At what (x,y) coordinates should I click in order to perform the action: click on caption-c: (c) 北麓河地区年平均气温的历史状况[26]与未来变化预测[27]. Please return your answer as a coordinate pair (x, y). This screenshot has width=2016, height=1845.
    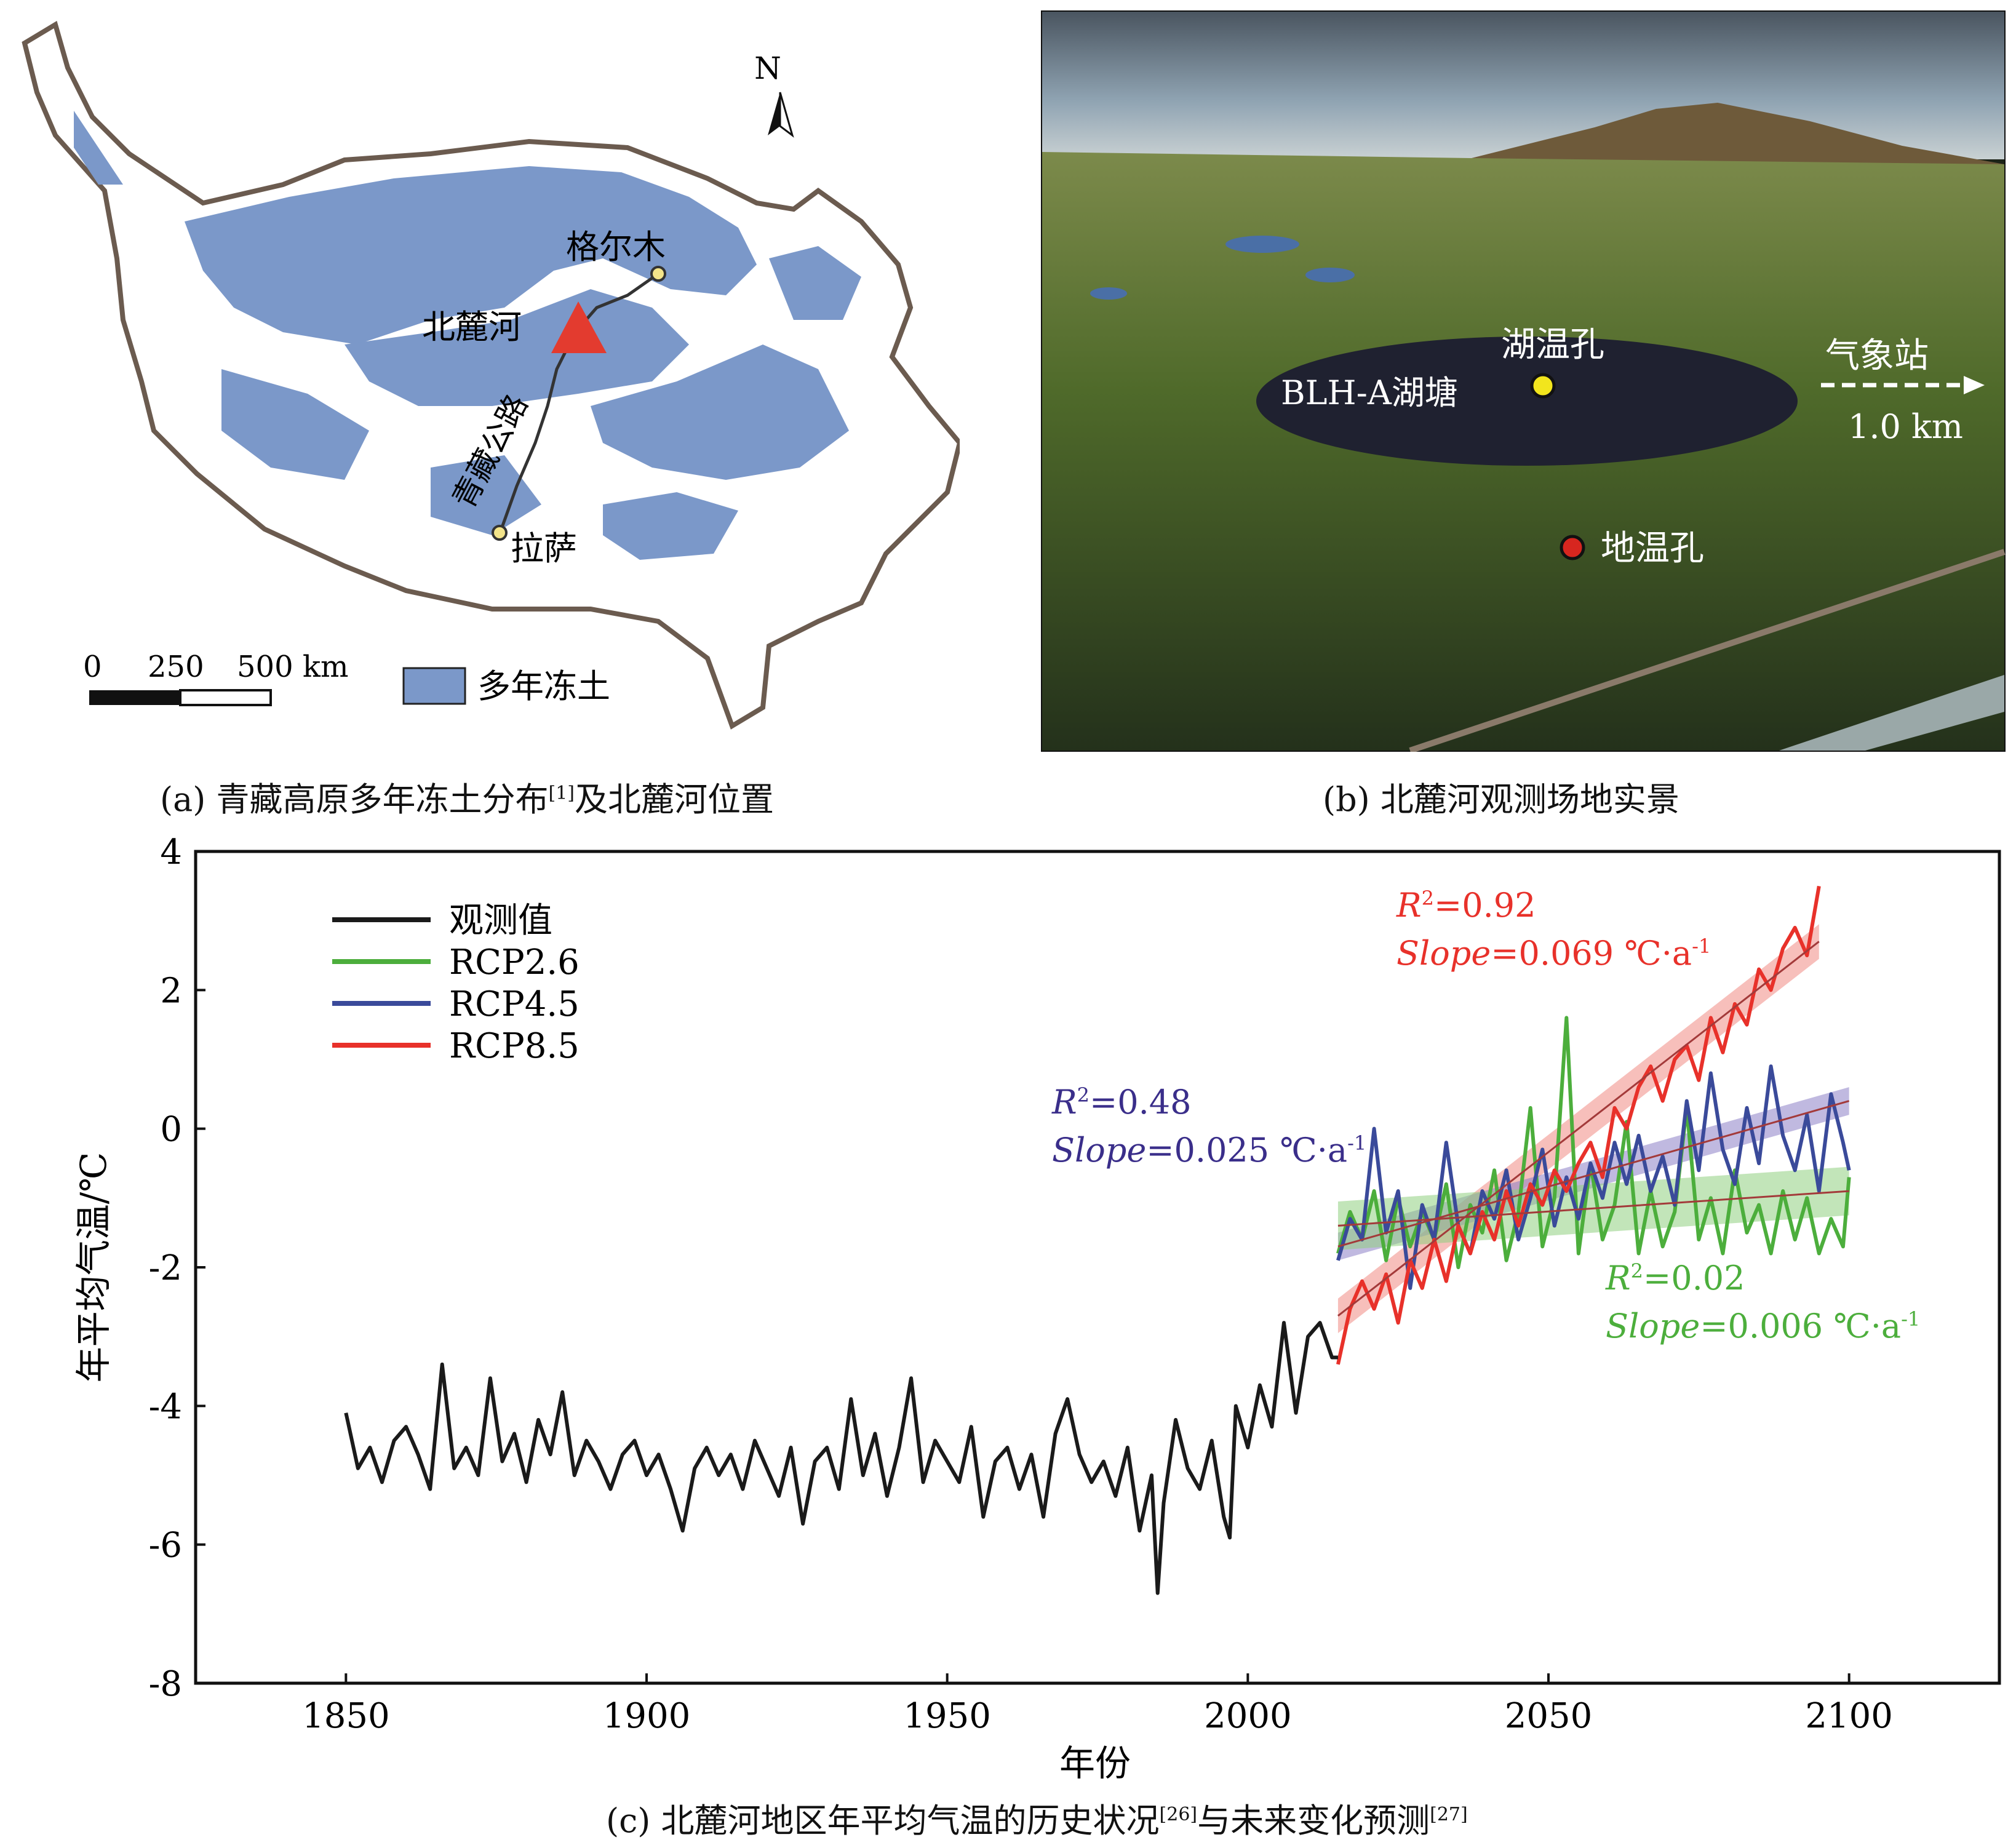
    Looking at the image, I should click on (1037, 1817).